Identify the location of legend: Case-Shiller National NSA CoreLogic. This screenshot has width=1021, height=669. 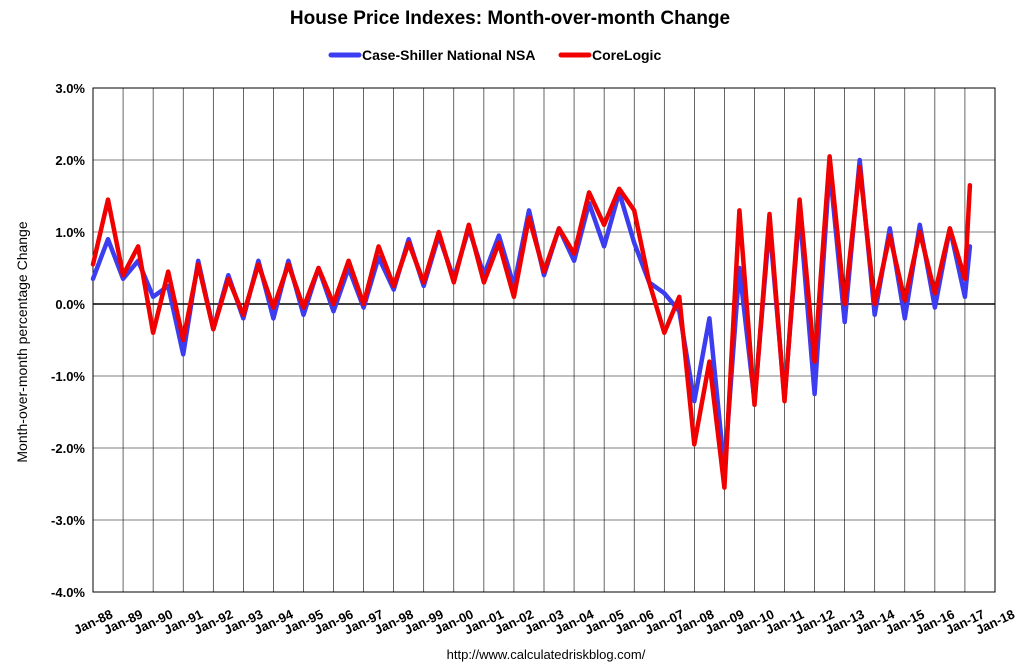
(494, 55).